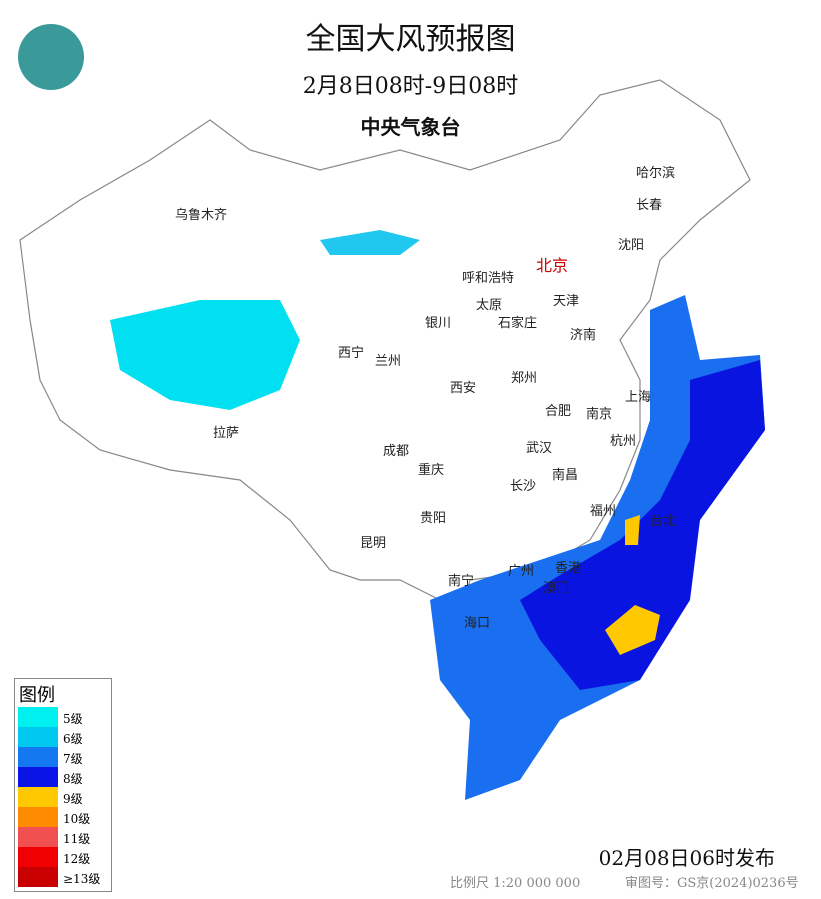  What do you see at coordinates (73, 779) in the screenshot?
I see `legend-label: 8级` at bounding box center [73, 779].